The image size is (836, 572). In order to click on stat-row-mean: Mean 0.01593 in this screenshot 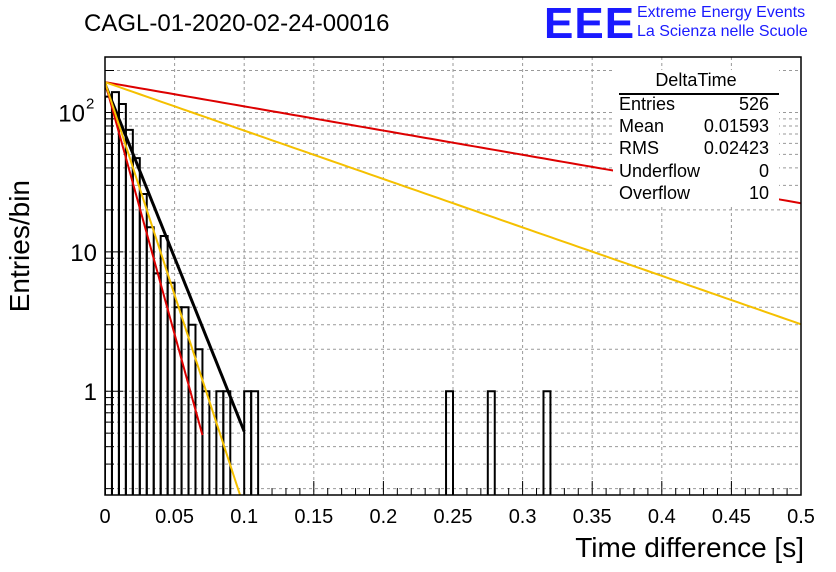, I will do `click(694, 127)`.